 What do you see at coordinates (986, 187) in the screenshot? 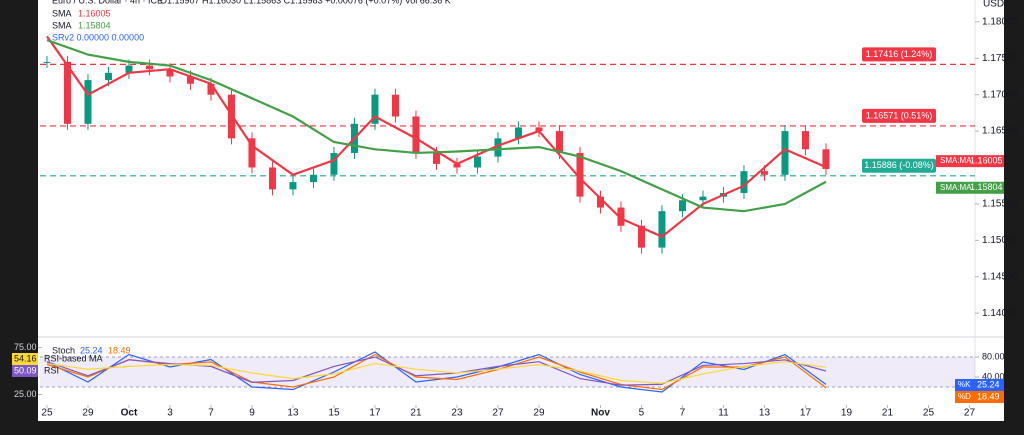
I see `sma-tag-value: 1.15804` at bounding box center [986, 187].